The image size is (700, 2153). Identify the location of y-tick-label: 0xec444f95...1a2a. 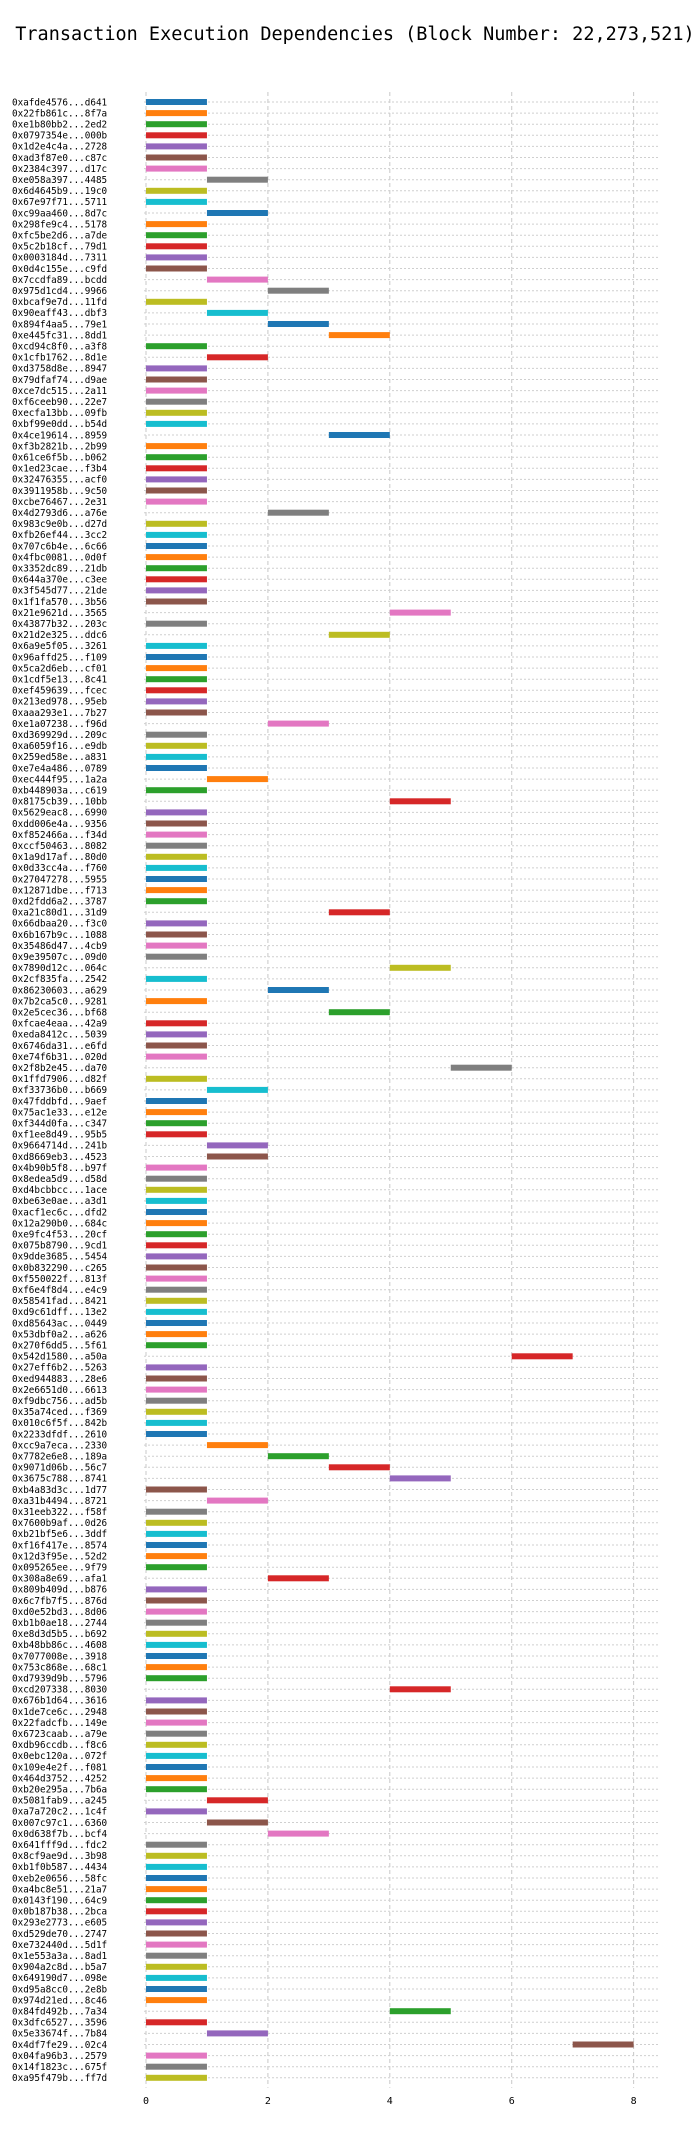
(59, 779).